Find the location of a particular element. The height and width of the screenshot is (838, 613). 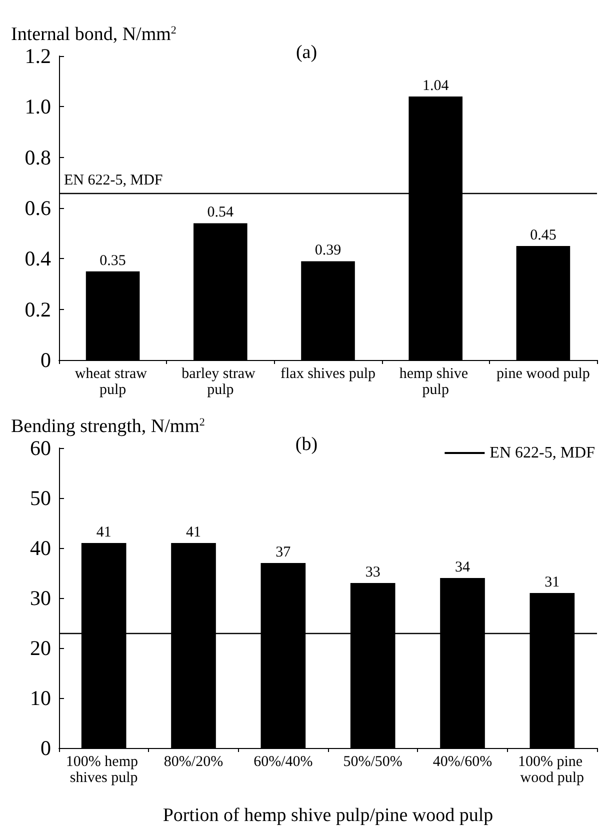

x-tick-label: 80%/20% is located at coordinates (194, 762).